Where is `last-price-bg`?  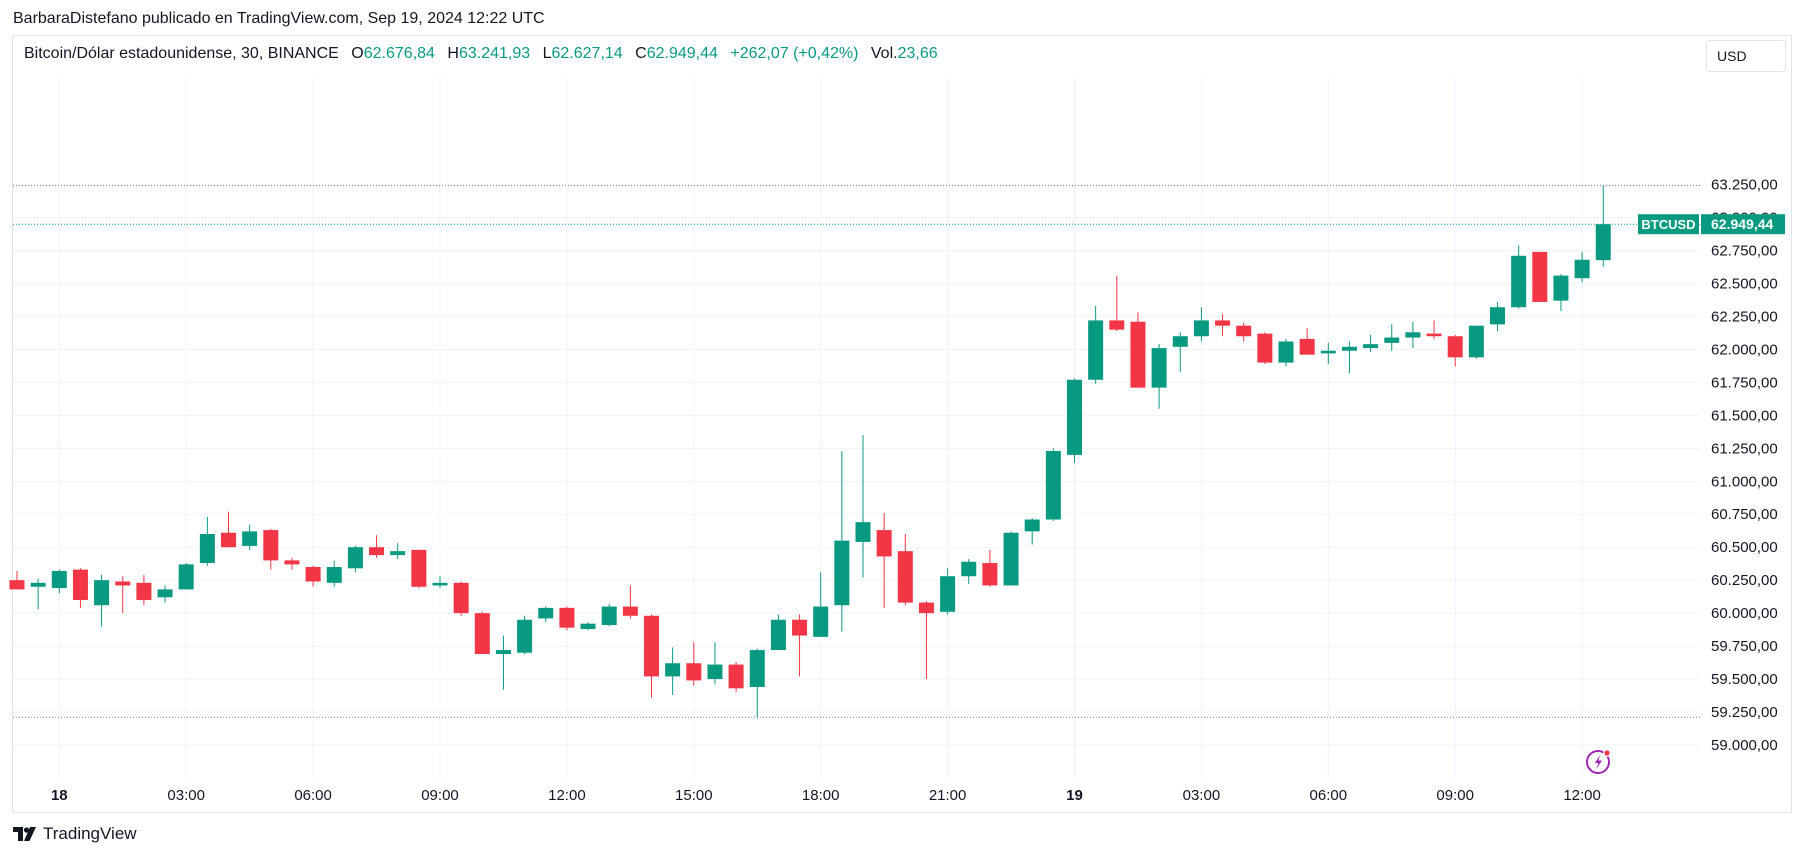
last-price-bg is located at coordinates (1743, 224).